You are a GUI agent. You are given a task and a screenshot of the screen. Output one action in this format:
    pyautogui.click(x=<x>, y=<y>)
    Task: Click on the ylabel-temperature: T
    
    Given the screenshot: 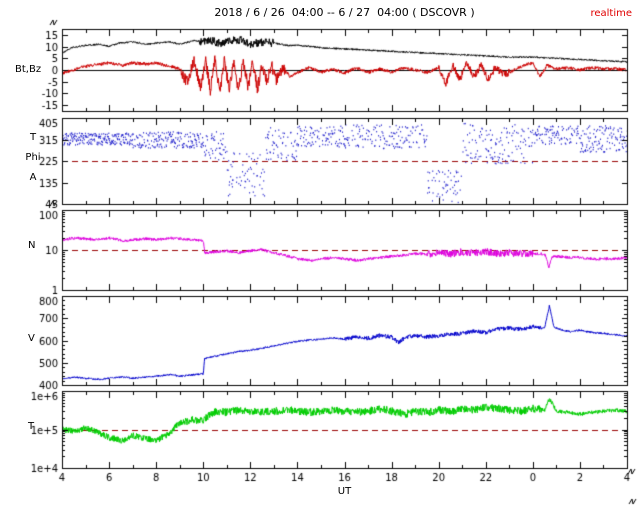 What is the action you would take?
    pyautogui.click(x=31, y=426)
    